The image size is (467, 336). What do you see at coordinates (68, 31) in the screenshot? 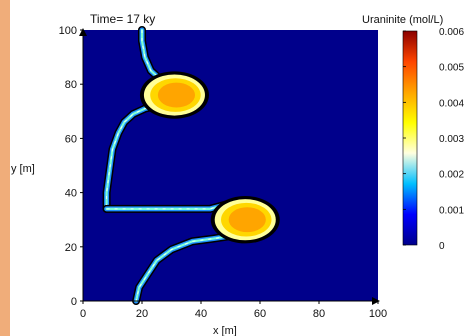
I see `y-tick-label: 100` at bounding box center [68, 31].